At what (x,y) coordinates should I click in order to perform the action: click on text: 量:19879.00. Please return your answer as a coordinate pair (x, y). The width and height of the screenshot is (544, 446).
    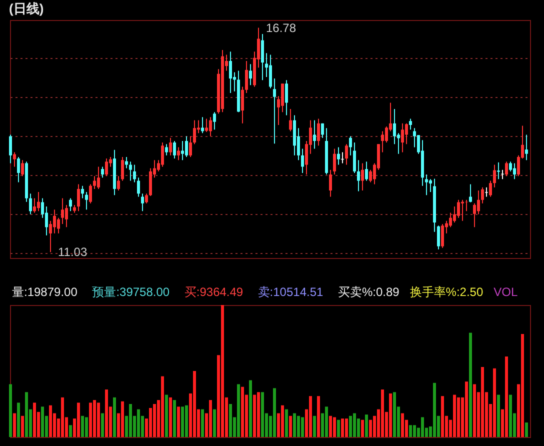
    Looking at the image, I should click on (45, 292).